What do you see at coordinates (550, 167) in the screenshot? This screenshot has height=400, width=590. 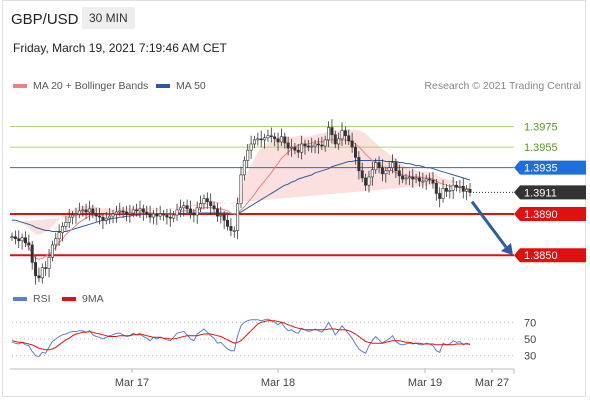 I see `level-tag-1.3935` at bounding box center [550, 167].